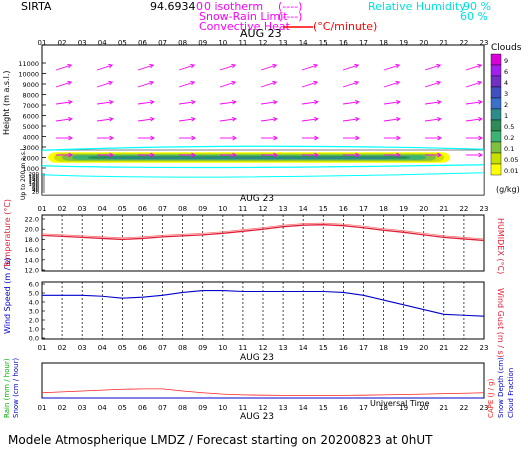 This screenshot has height=450, width=528. I want to click on legend-snowrain: Snow-Rain Limit, so click(243, 16).